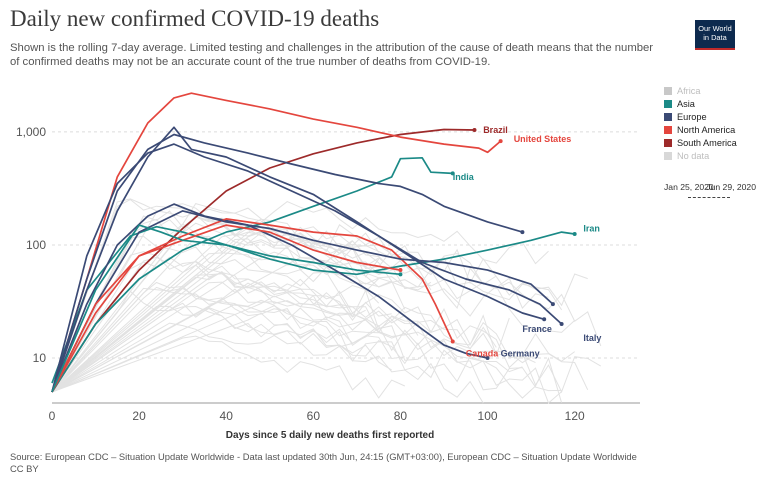  Describe the element at coordinates (195, 18) in the screenshot. I see `chart-title: Daily new confirmed COVID-19 deaths` at that location.